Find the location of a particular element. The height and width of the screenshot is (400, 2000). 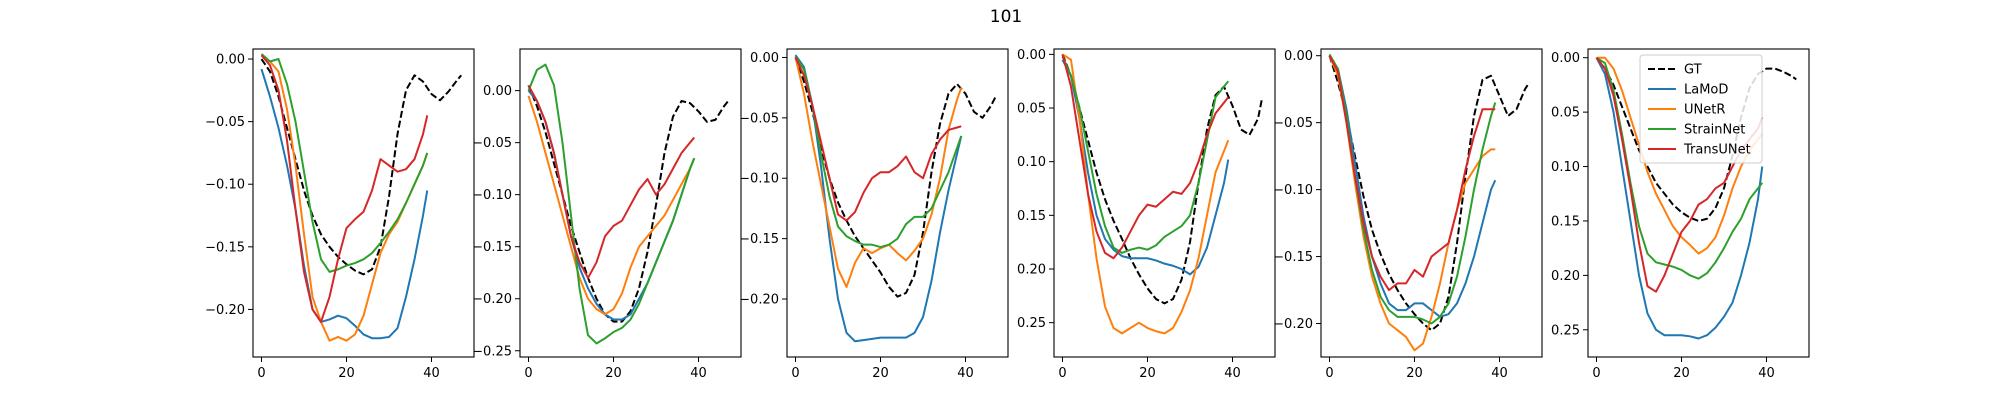

legend-label-gt: GT is located at coordinates (1693, 70).